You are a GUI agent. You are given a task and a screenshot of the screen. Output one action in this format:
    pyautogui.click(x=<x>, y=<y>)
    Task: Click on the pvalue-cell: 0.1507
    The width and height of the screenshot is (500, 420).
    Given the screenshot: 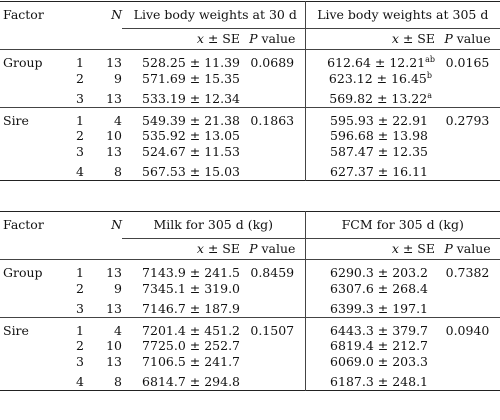 What is the action you would take?
    pyautogui.click(x=272, y=330)
    